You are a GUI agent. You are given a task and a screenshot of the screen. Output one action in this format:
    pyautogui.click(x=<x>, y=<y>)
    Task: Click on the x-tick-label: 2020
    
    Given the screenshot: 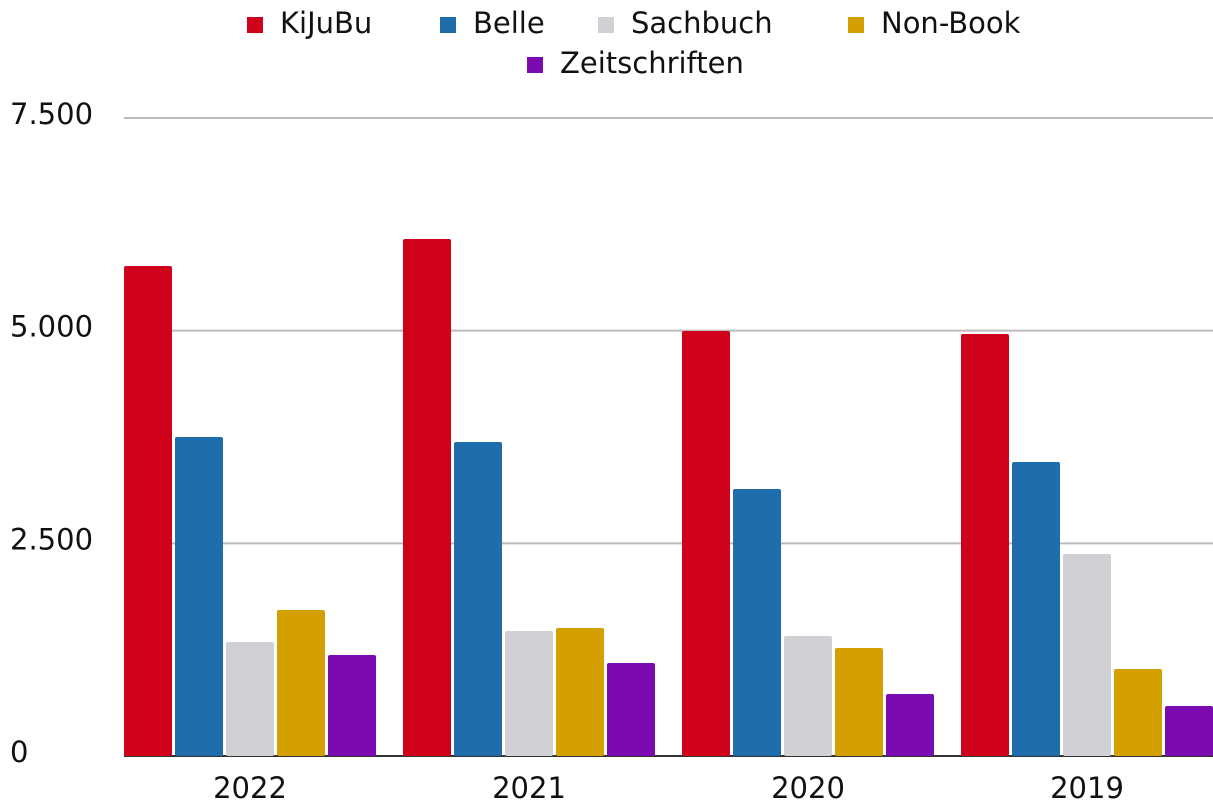 What is the action you would take?
    pyautogui.click(x=808, y=788)
    